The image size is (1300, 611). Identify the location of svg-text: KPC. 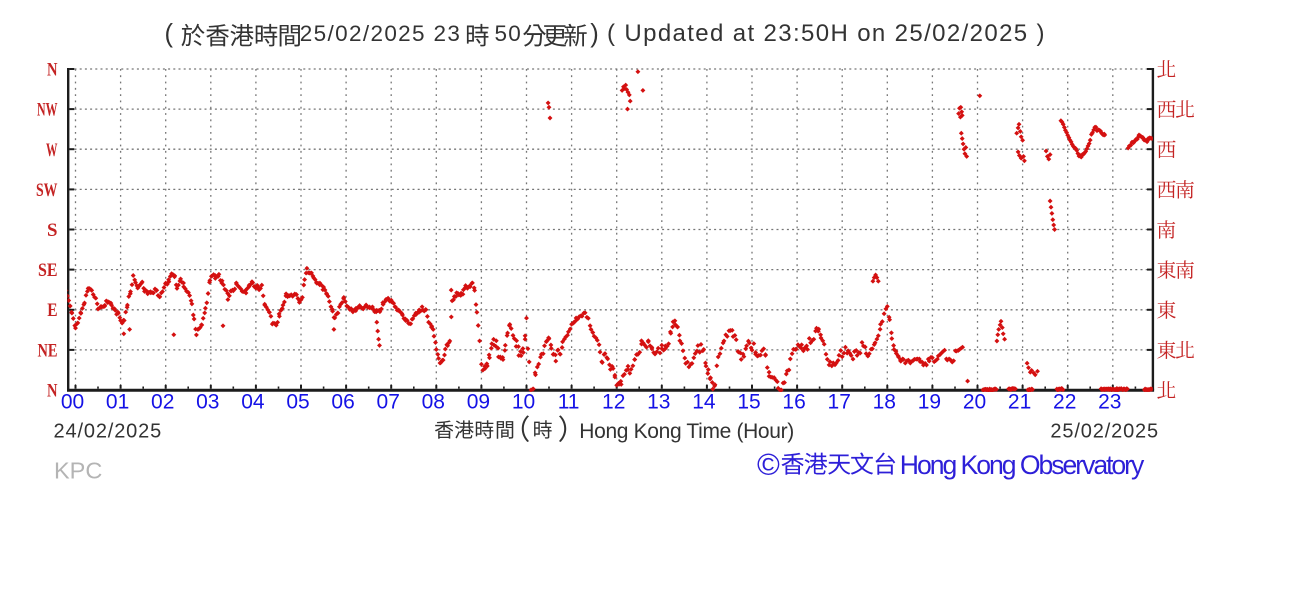
(78, 471).